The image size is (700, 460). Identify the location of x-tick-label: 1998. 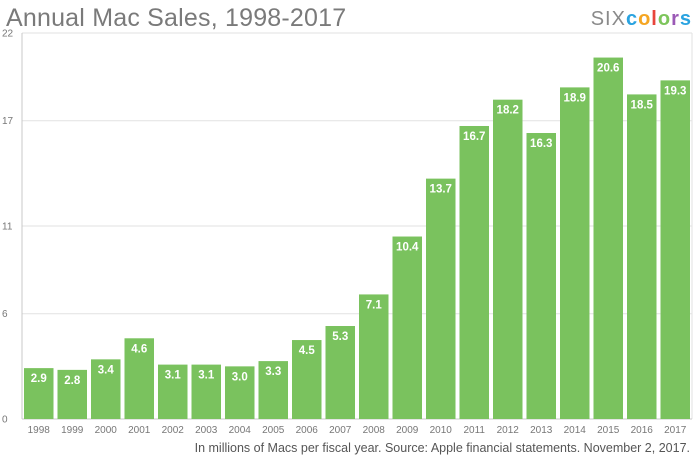
(39, 430).